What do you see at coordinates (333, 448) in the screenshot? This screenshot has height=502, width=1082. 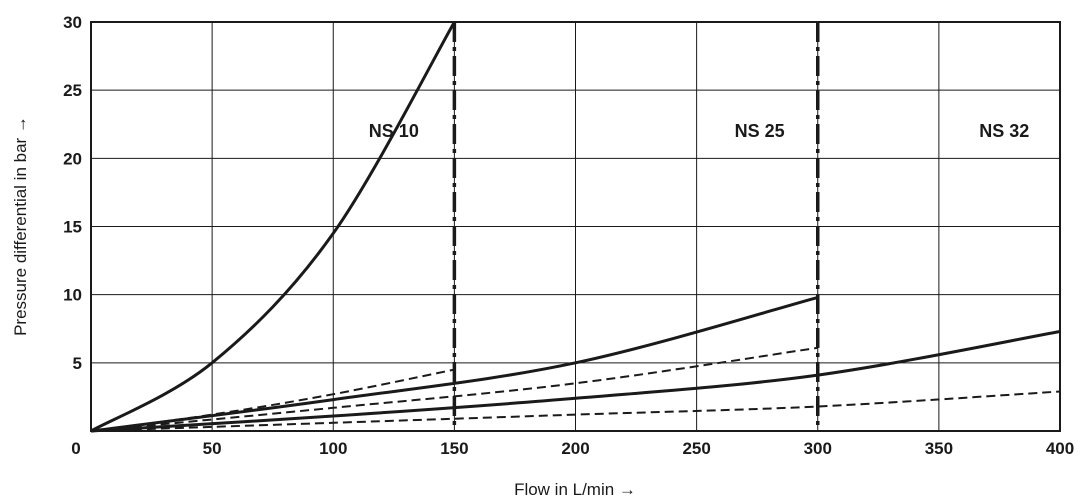 I see `x-tick-label-2: 100` at bounding box center [333, 448].